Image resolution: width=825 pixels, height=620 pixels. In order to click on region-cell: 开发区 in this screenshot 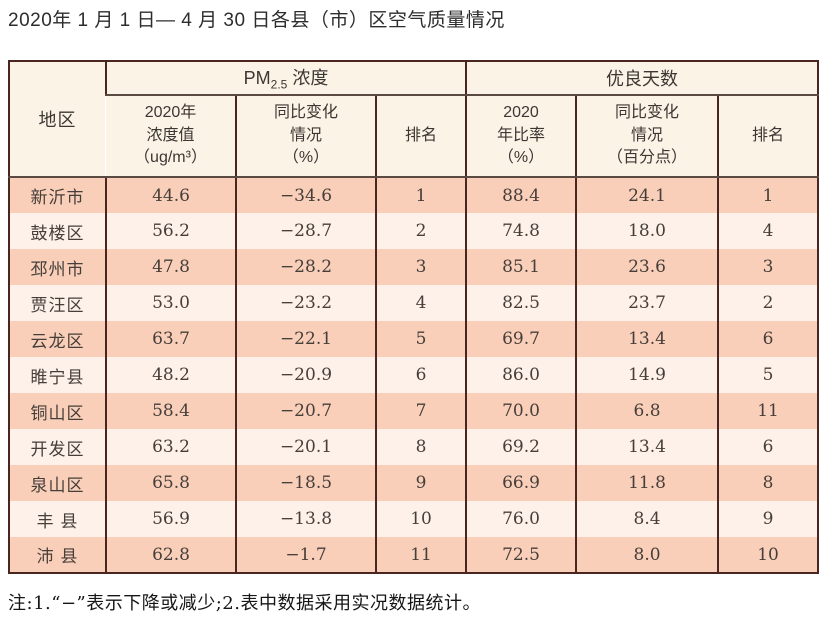, I will do `click(57, 447)`.